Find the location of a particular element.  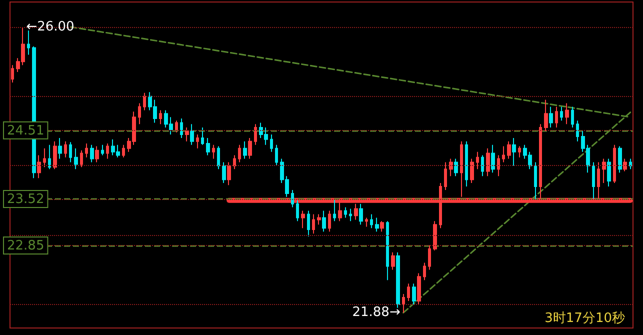

annotation: 3时17分10秒 is located at coordinates (585, 318).